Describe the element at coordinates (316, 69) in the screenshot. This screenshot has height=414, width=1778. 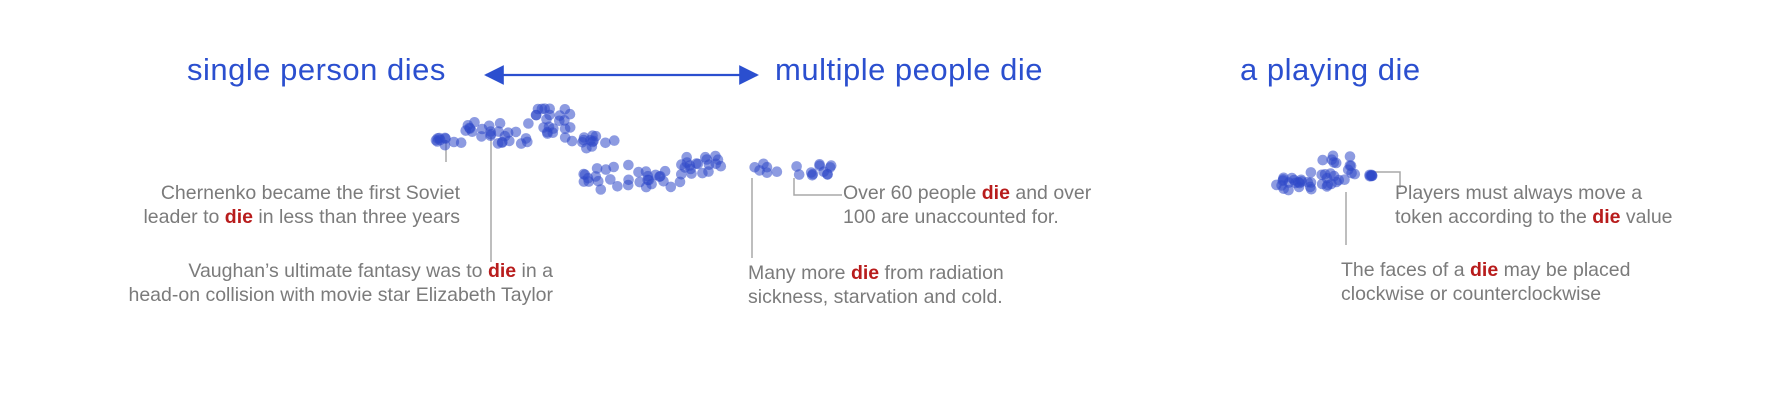
I see `heading-single-person-dies: single person dies` at that location.